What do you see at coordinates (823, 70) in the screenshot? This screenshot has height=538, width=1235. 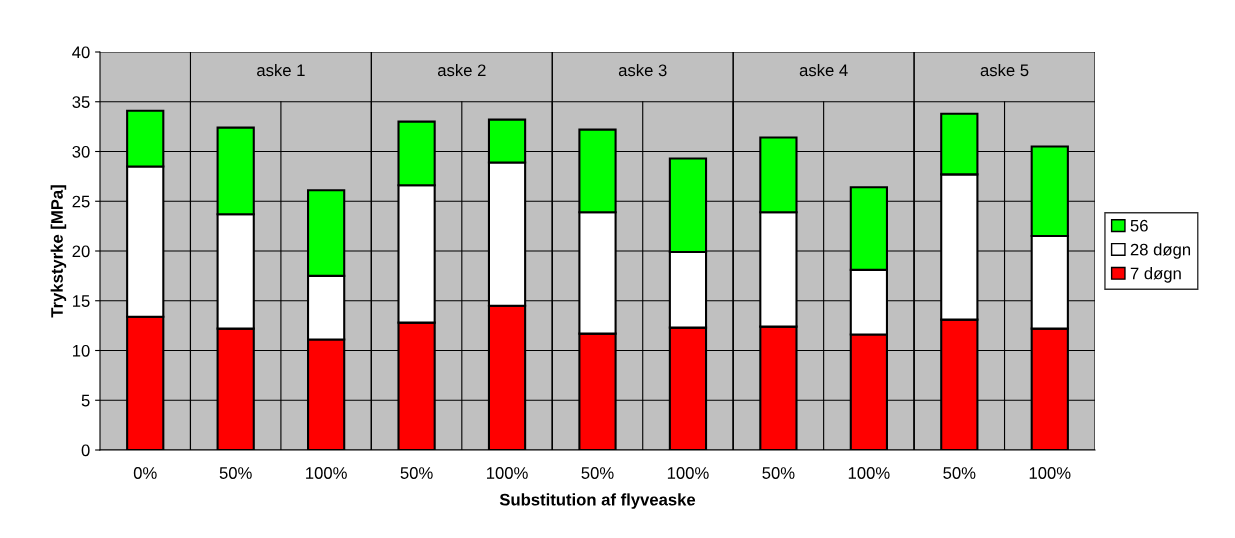 I see `annotation: aske 4` at bounding box center [823, 70].